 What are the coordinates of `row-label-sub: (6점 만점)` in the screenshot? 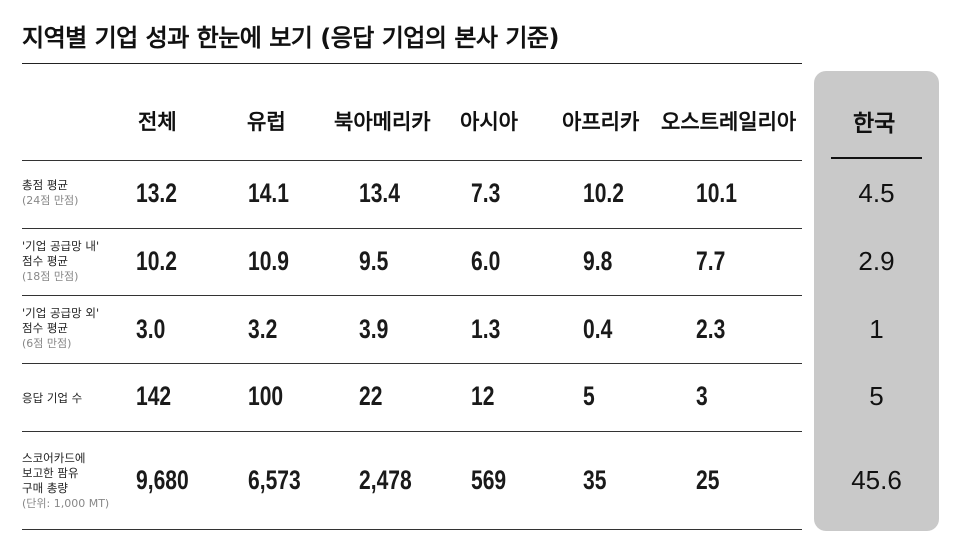 It's located at (47, 343).